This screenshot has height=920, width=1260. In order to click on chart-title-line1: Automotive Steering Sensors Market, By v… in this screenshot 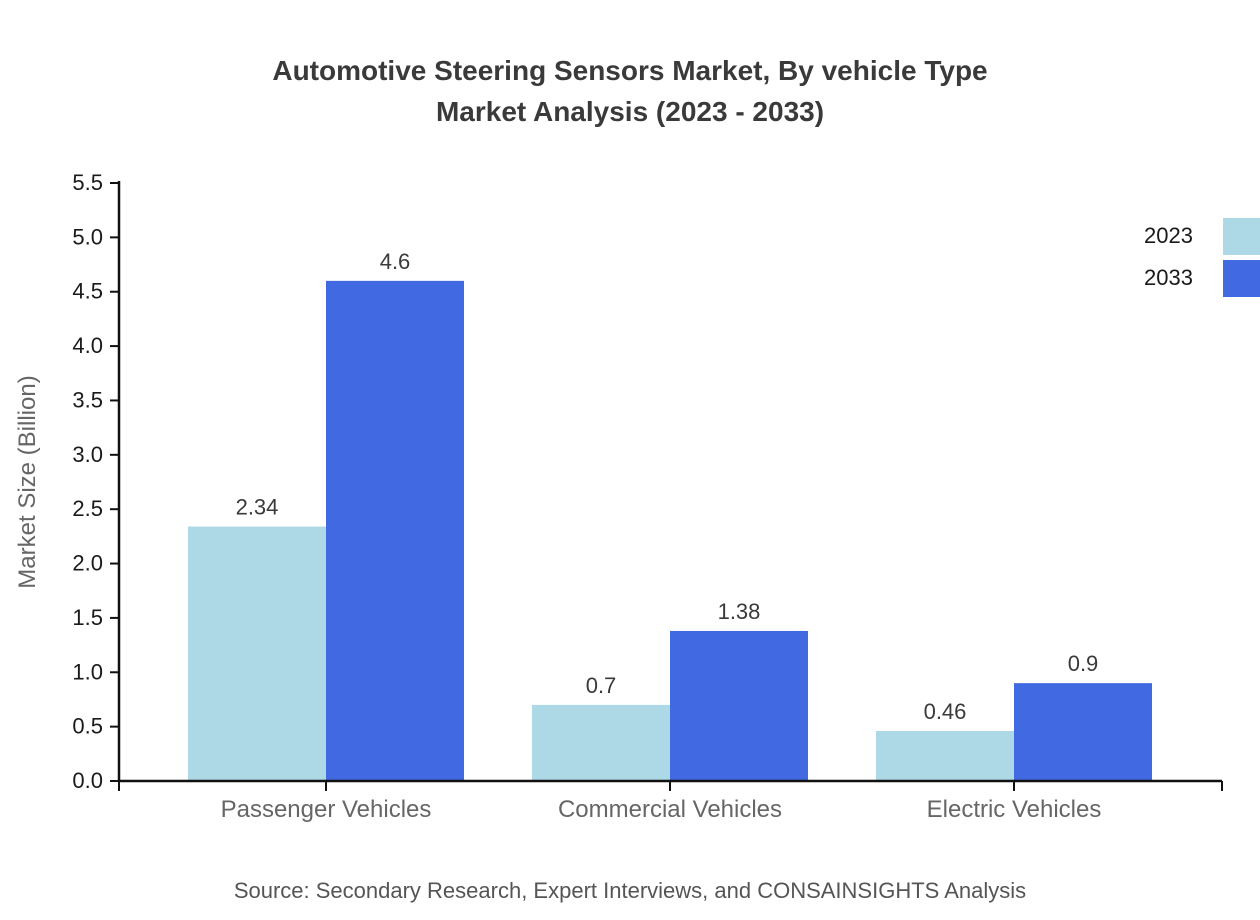, I will do `click(630, 70)`.